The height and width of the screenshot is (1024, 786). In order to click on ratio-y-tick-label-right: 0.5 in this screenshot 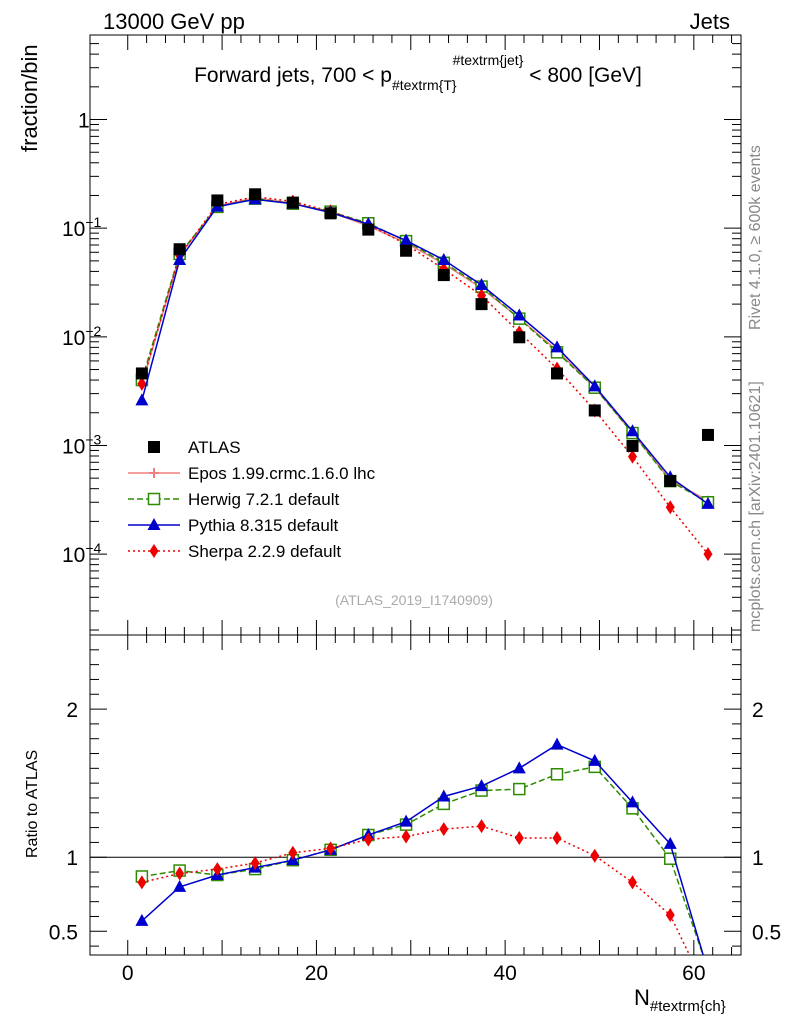, I will do `click(766, 932)`.